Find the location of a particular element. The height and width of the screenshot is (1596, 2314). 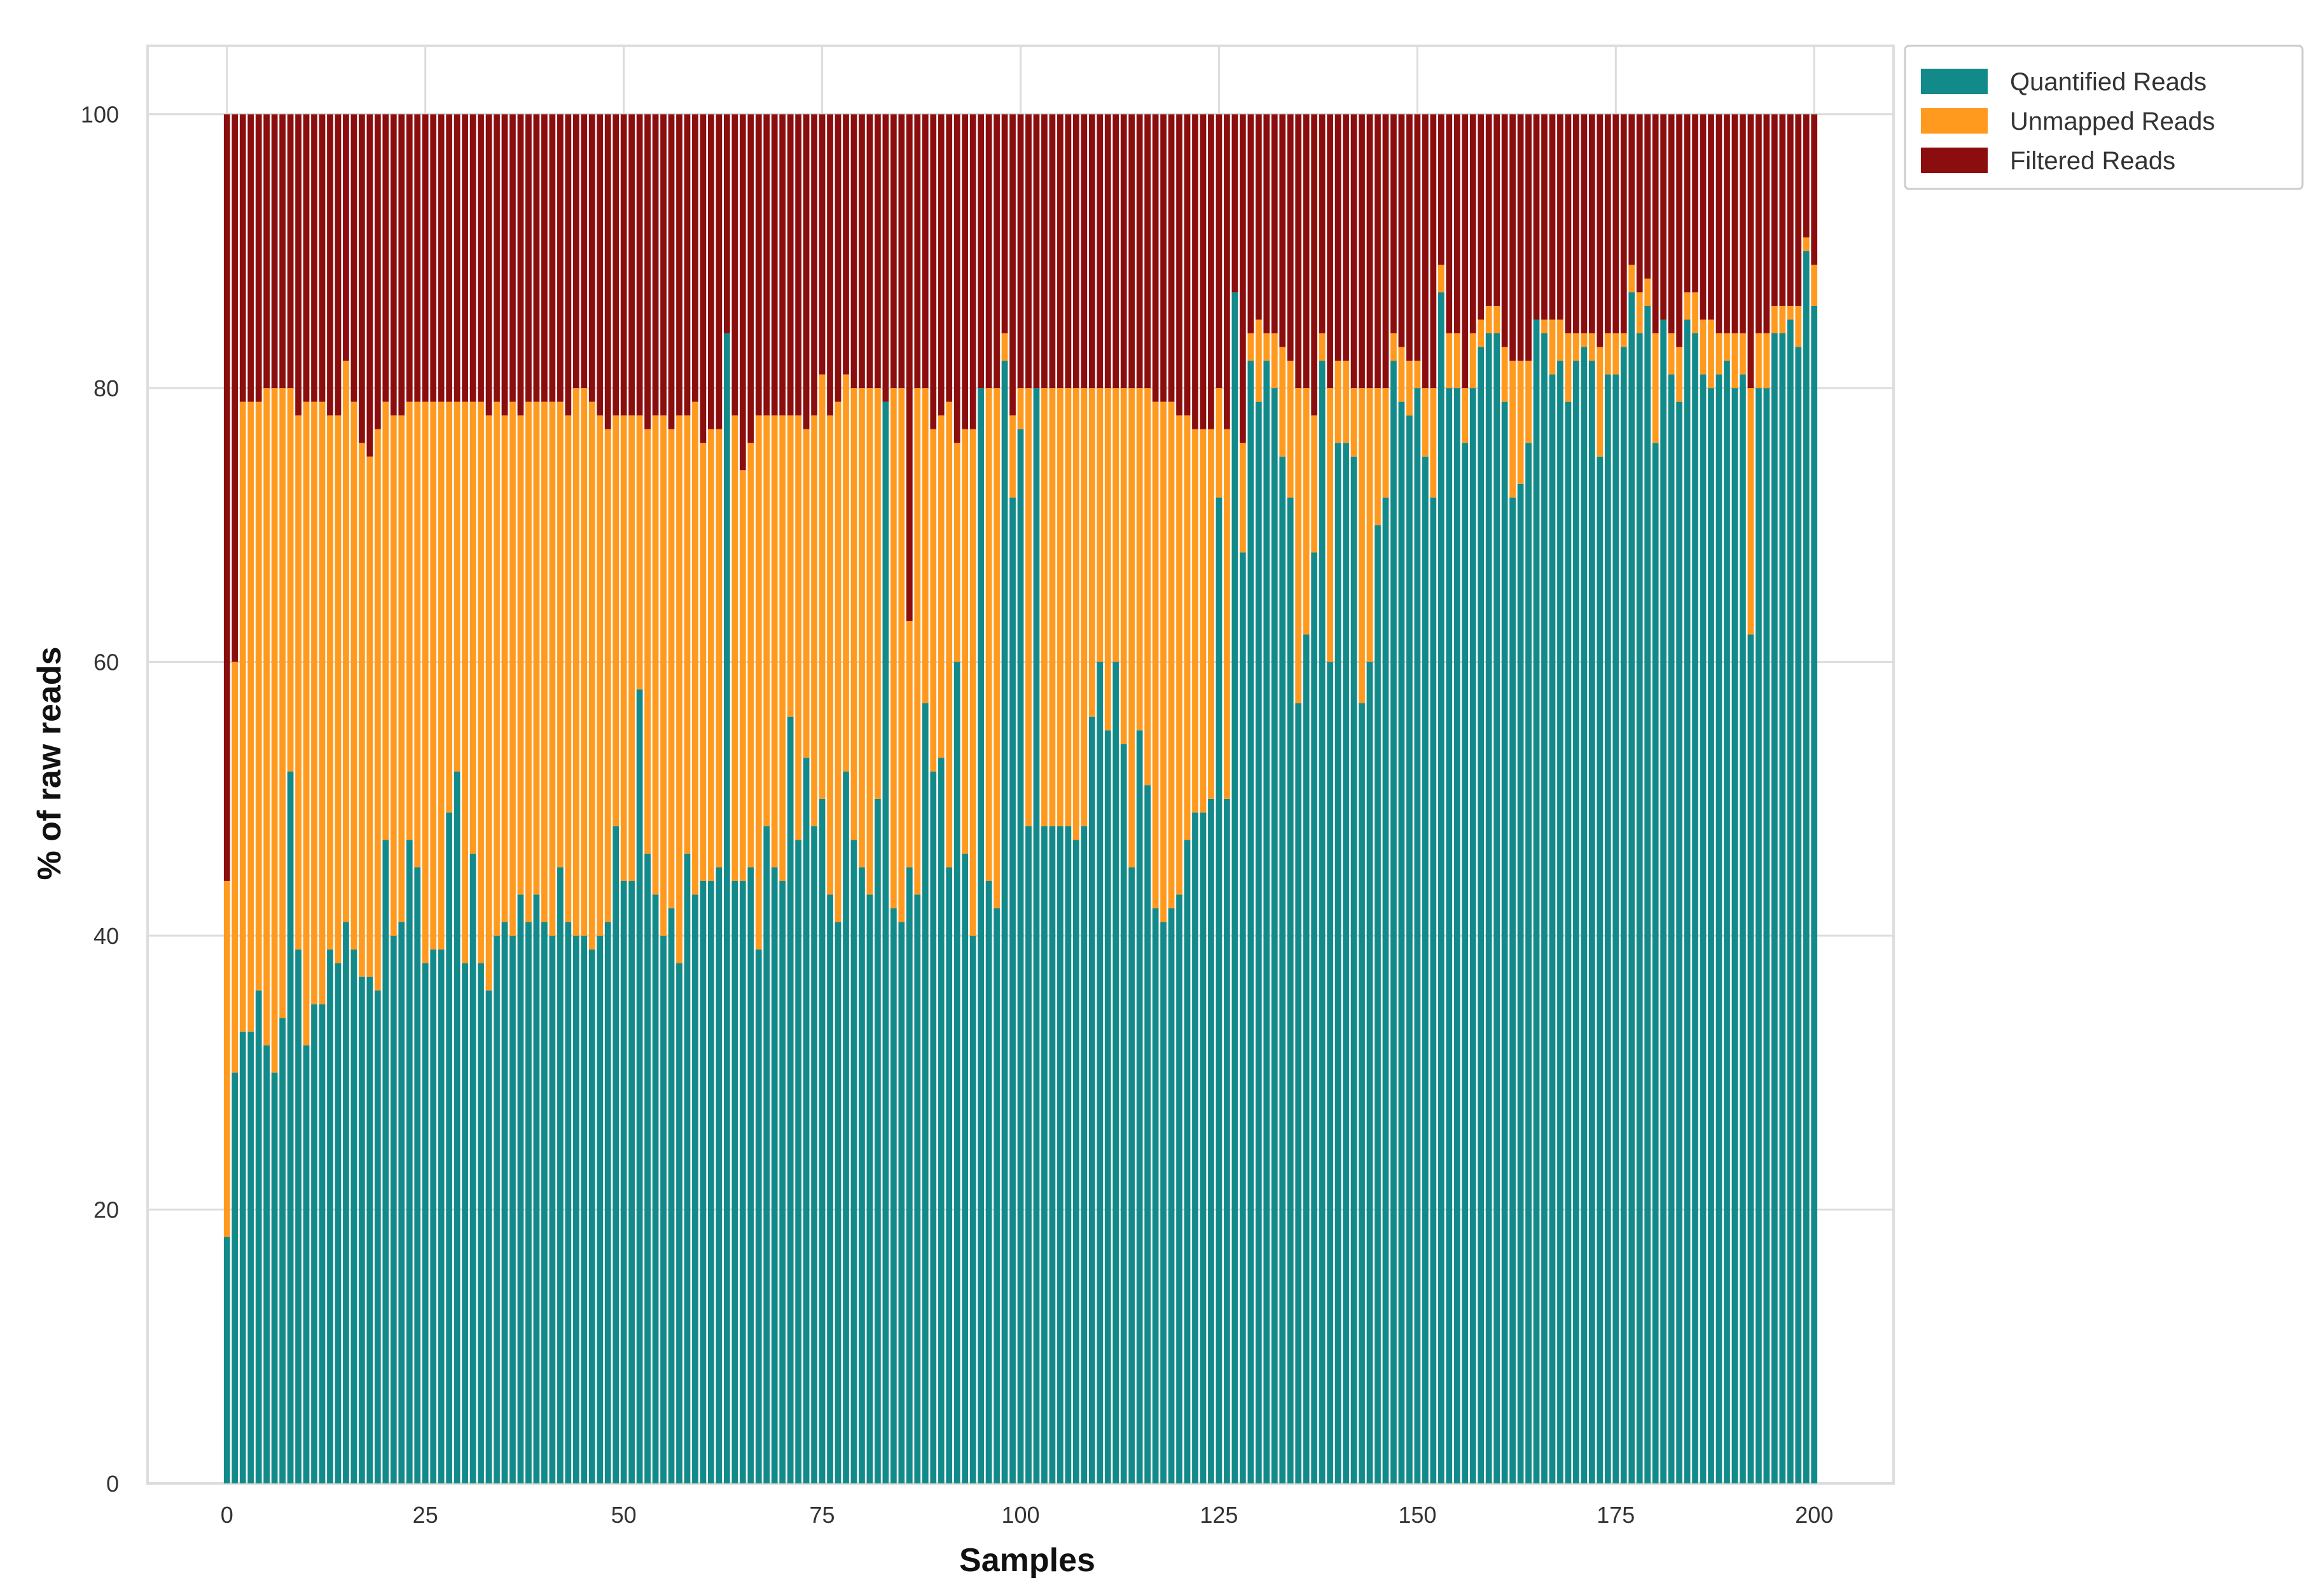

legend-swatch-filtered is located at coordinates (1954, 160).